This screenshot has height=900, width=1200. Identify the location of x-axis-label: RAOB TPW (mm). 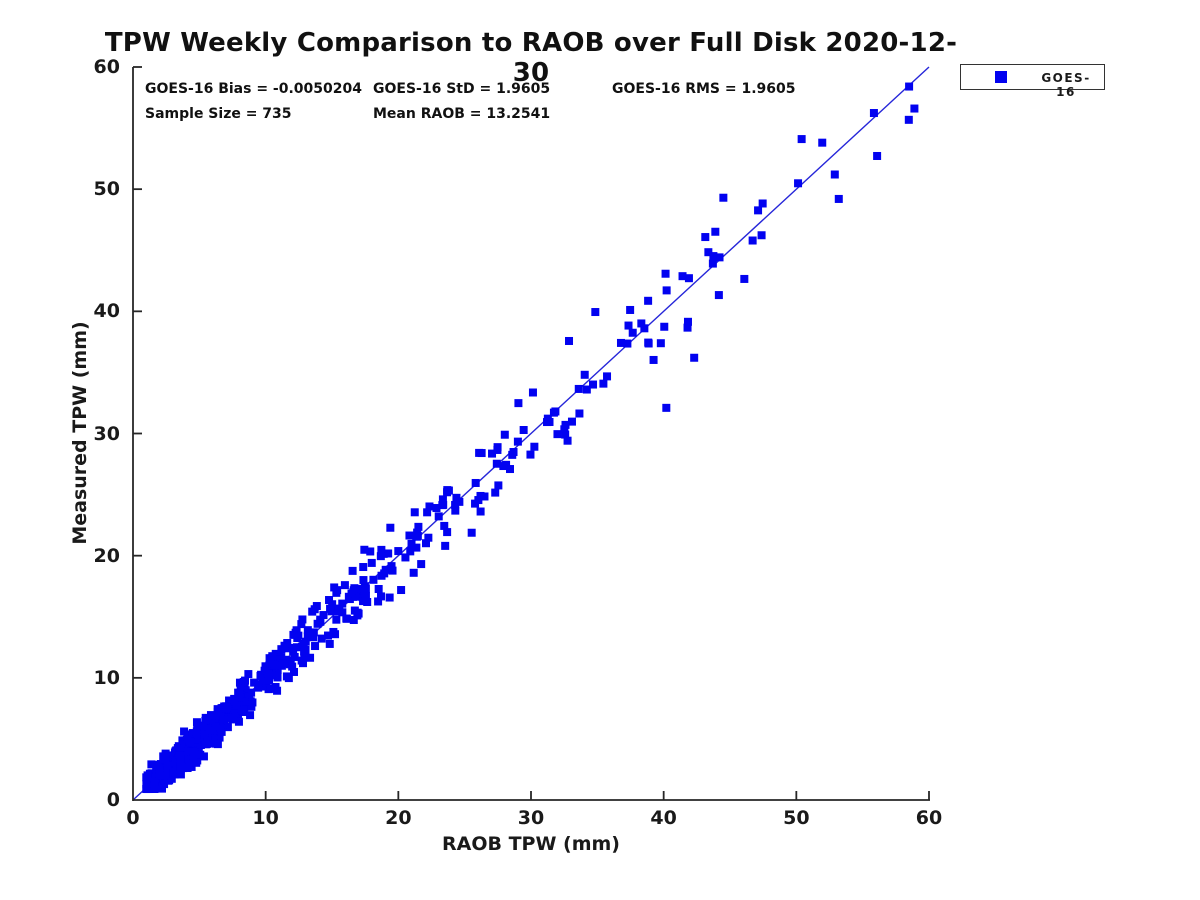
(530, 844).